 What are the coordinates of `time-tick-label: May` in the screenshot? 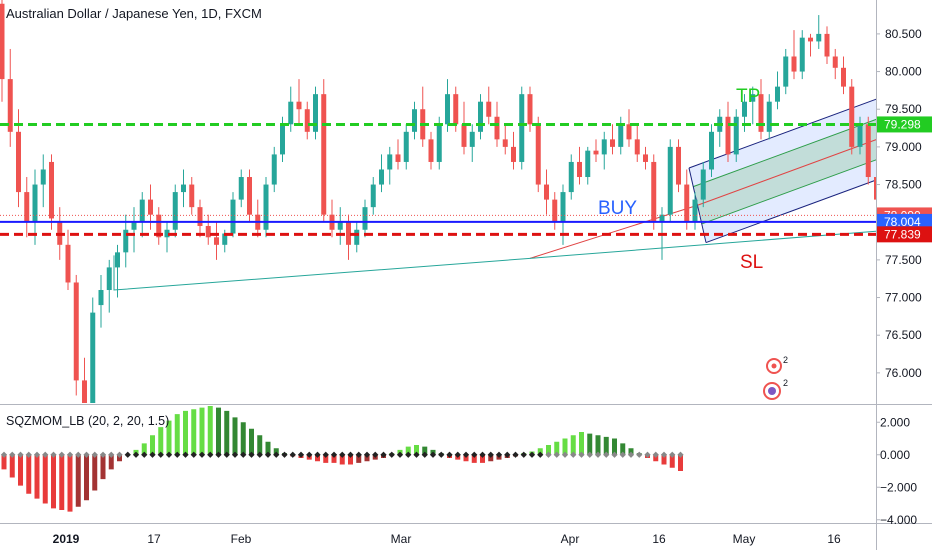 It's located at (744, 539).